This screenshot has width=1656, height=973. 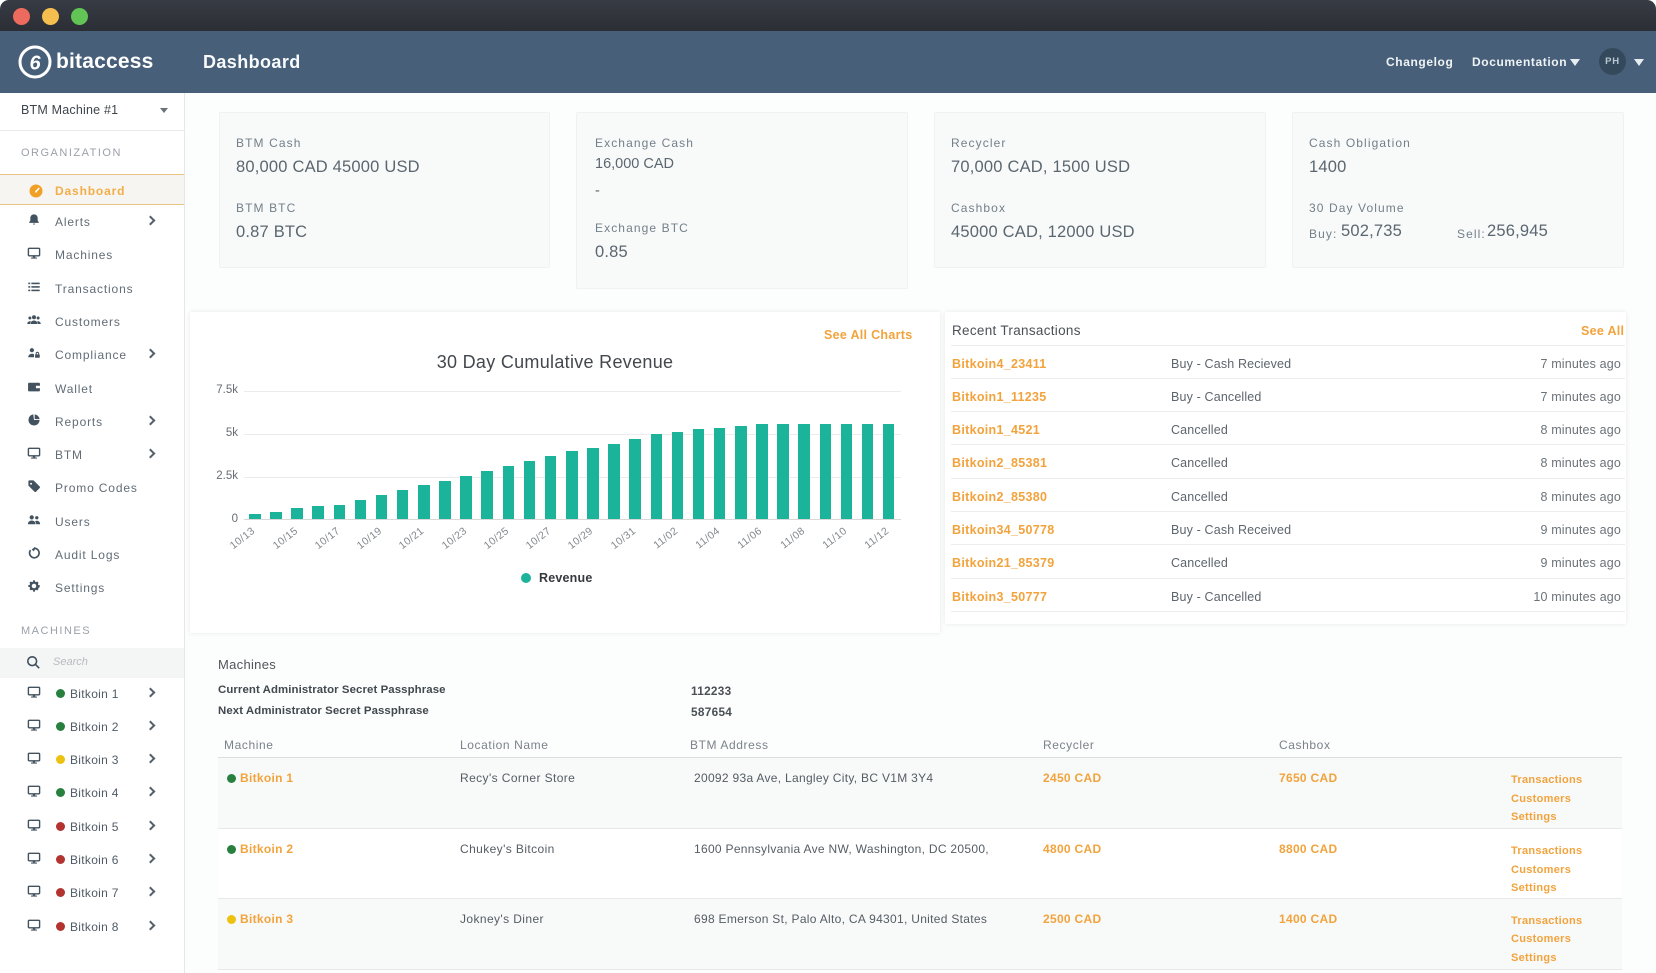 What do you see at coordinates (35, 64) in the screenshot?
I see `svg-text: 6` at bounding box center [35, 64].